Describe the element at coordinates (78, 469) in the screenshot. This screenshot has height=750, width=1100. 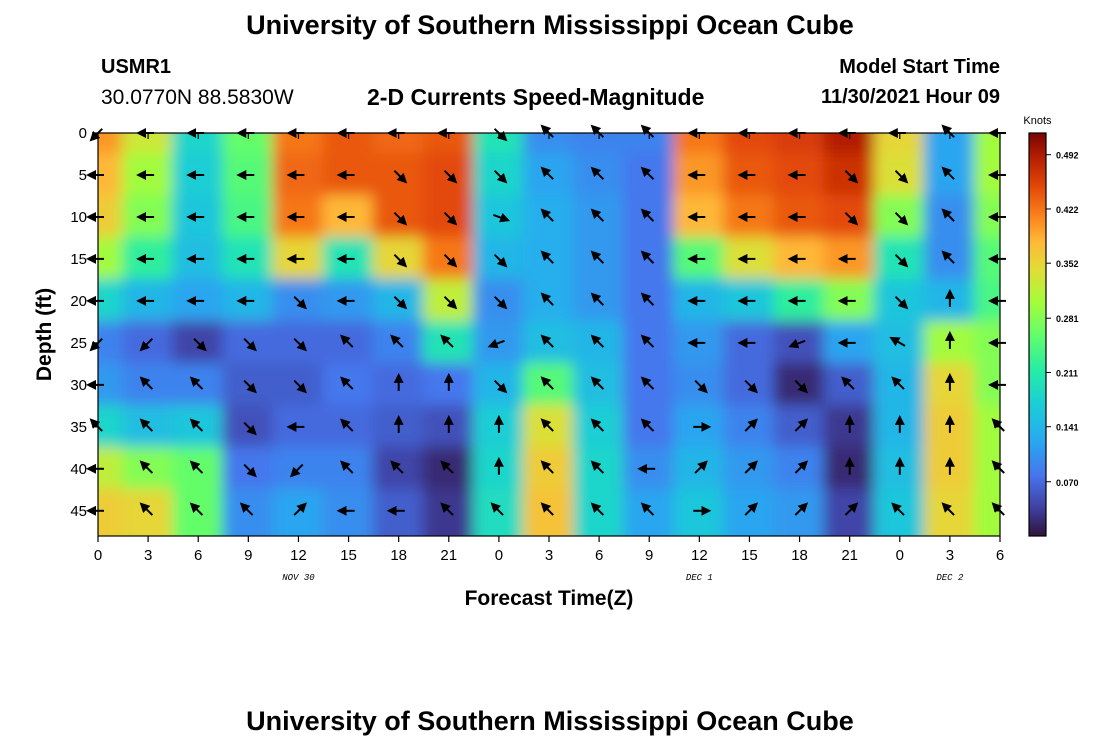
I see `y-tick-label: 40` at that location.